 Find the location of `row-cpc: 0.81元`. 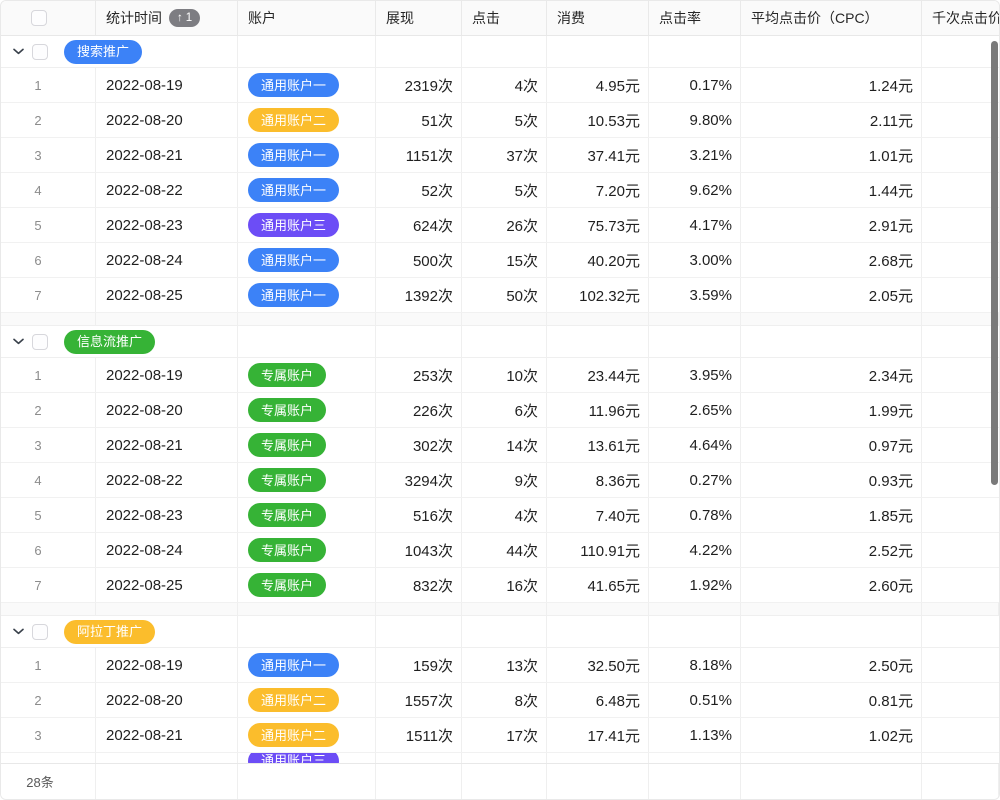

row-cpc: 0.81元 is located at coordinates (831, 700).